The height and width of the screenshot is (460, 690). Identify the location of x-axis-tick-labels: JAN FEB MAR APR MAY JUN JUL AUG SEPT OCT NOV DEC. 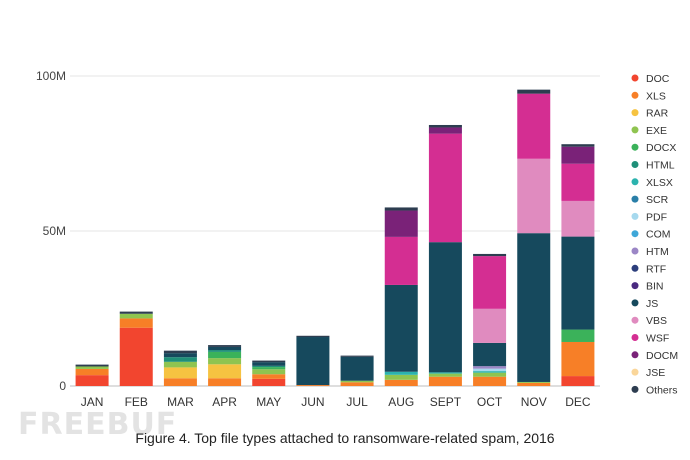
(336, 402).